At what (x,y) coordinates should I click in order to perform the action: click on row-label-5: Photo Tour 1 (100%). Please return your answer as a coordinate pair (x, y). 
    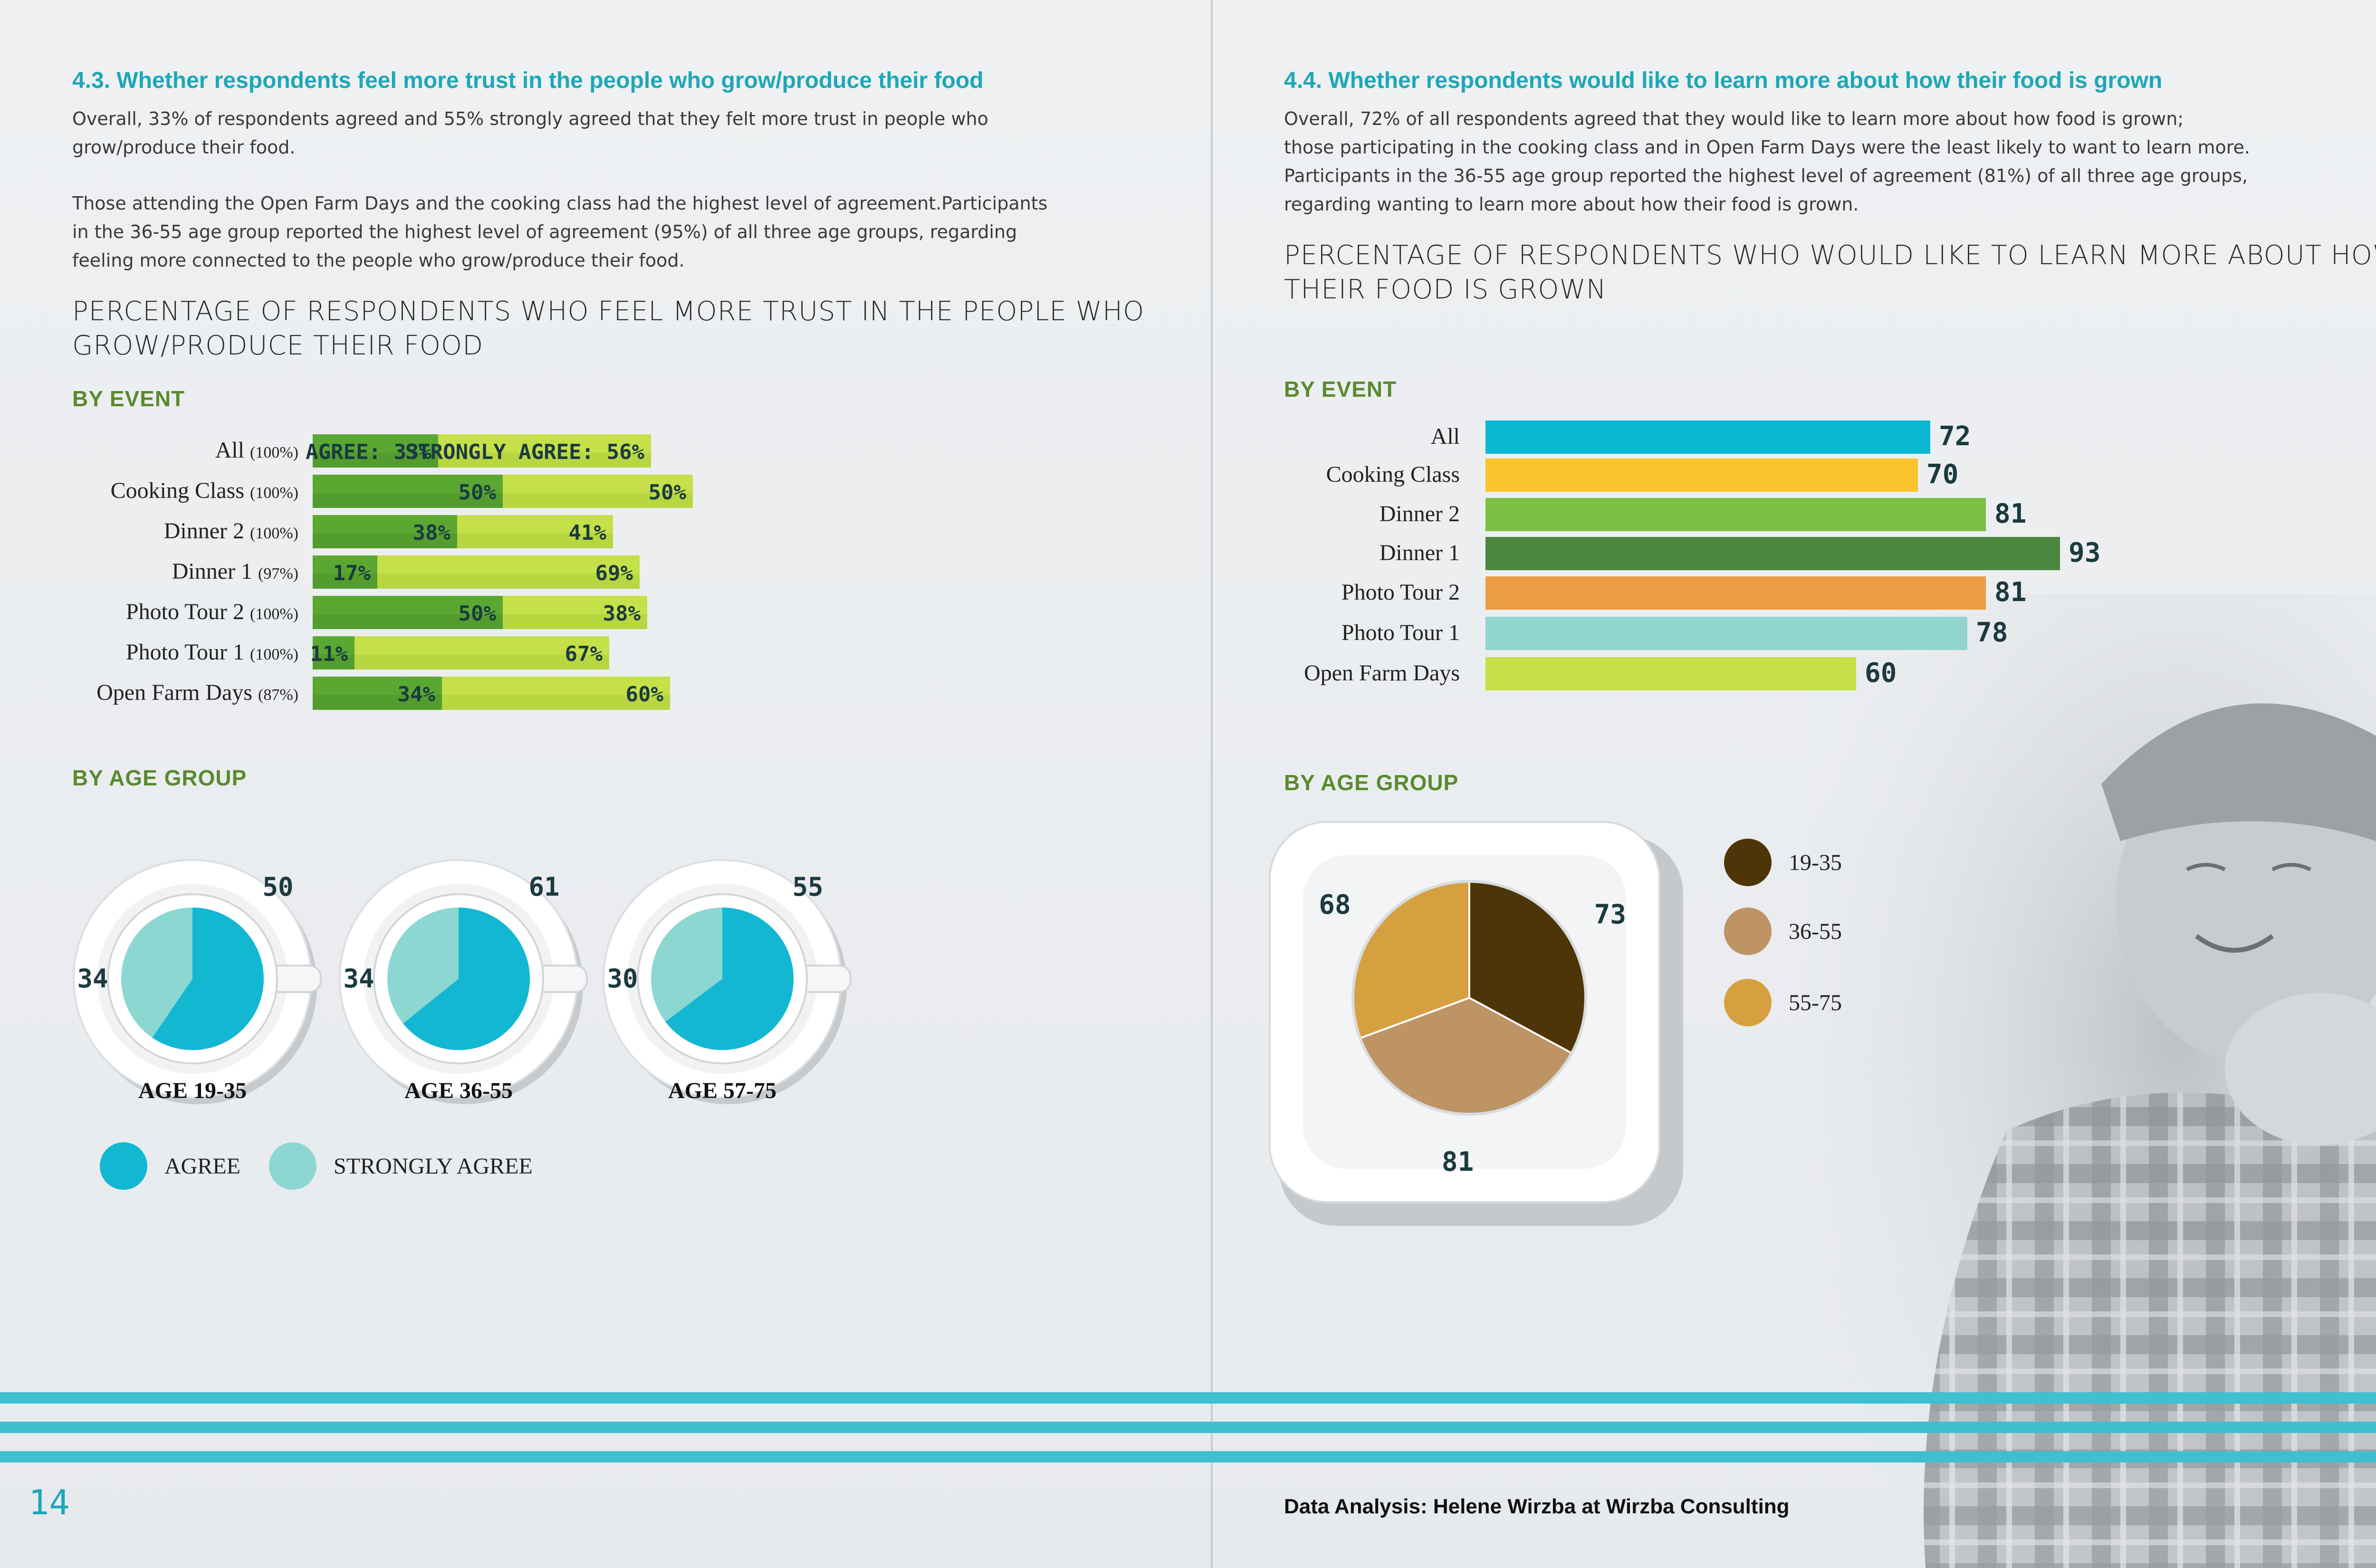
    Looking at the image, I should click on (212, 652).